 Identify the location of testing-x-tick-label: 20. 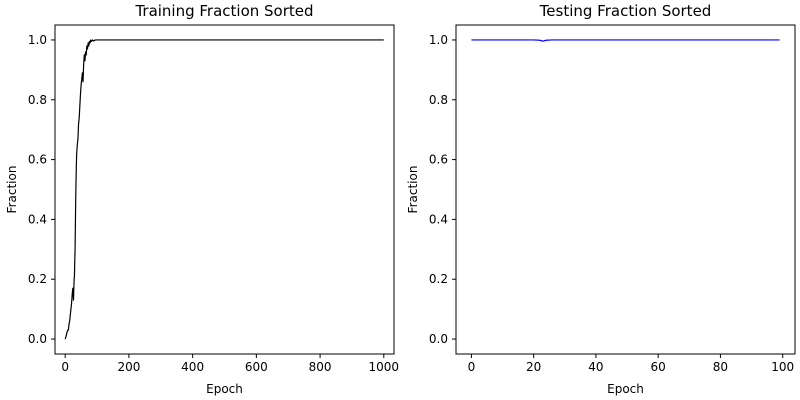
(533, 367).